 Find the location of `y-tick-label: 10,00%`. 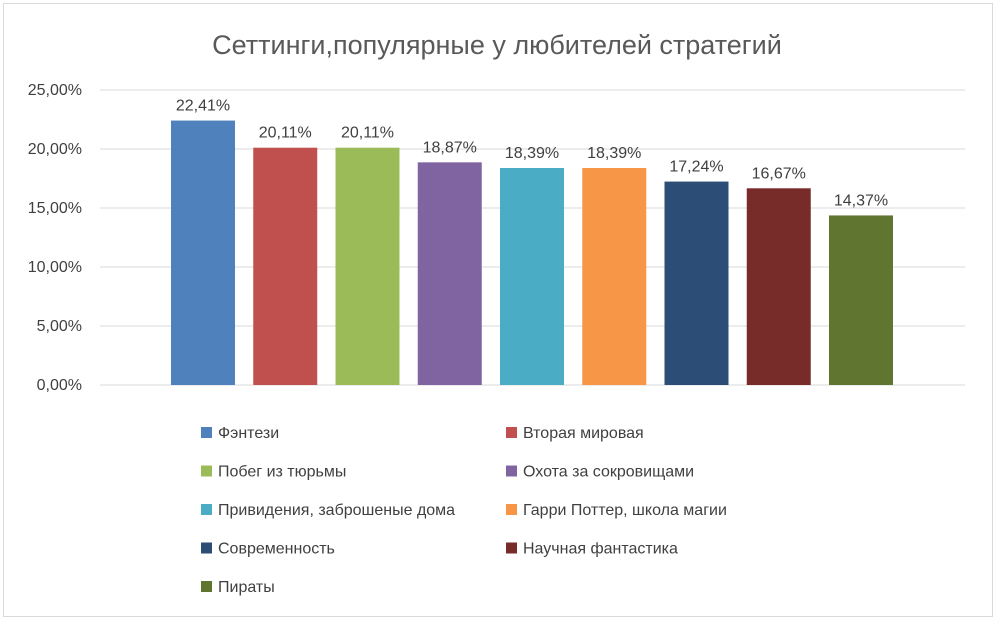

y-tick-label: 10,00% is located at coordinates (55, 267).